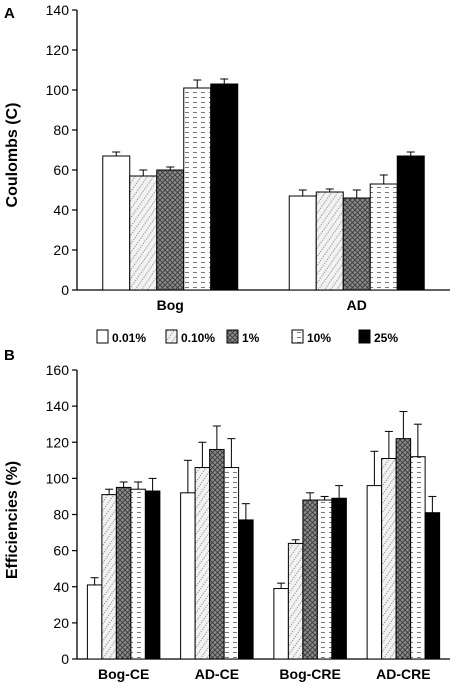 The height and width of the screenshot is (686, 454). What do you see at coordinates (123, 674) in the screenshot?
I see `x-category-label: Bog-CE` at bounding box center [123, 674].